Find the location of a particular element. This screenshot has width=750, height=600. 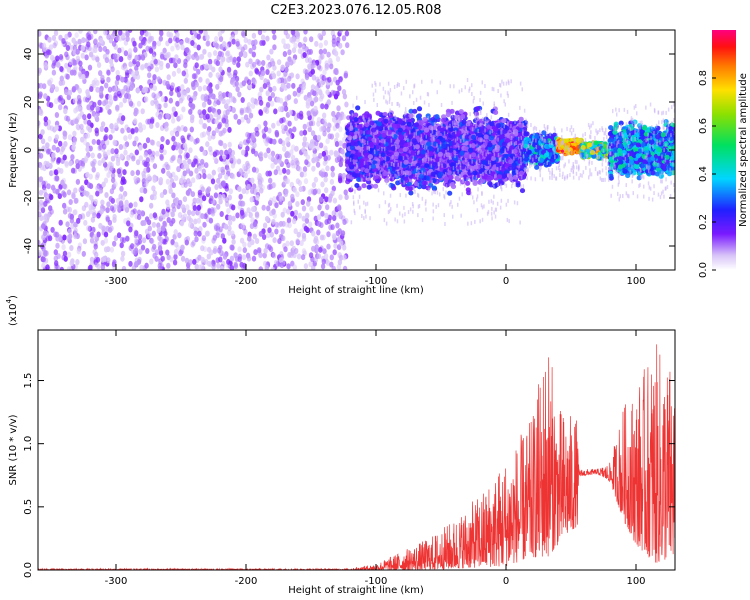

colorbar-tick-label-1: 0.2 is located at coordinates (703, 222).